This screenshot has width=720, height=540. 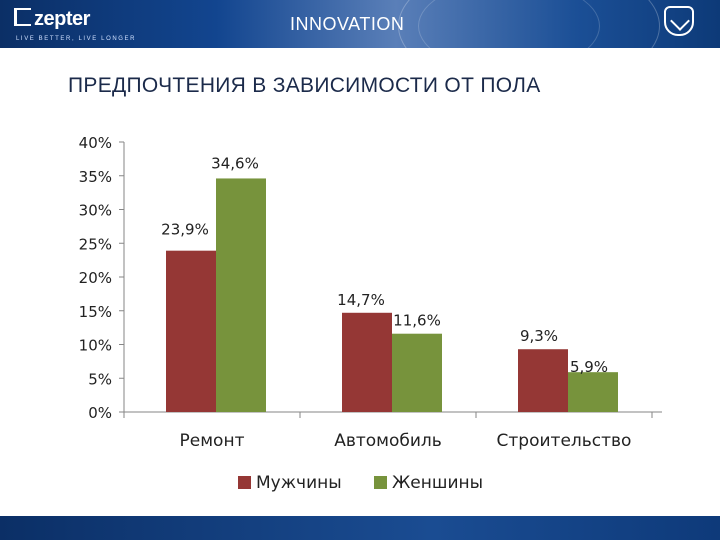 What do you see at coordinates (95, 244) in the screenshot?
I see `y-tick-label: 25%` at bounding box center [95, 244].